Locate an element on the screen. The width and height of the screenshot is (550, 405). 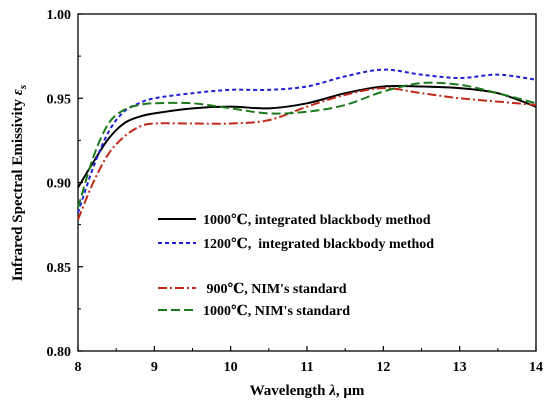
x-tick-label: 8 is located at coordinates (78, 367).